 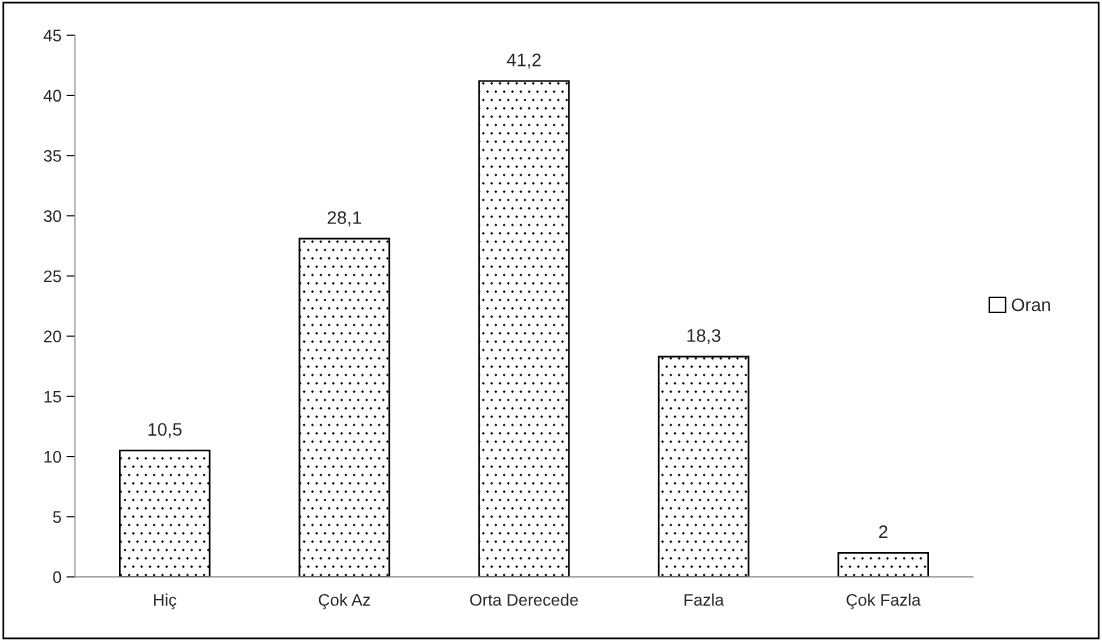 I want to click on data-label: 10,5, so click(x=165, y=430).